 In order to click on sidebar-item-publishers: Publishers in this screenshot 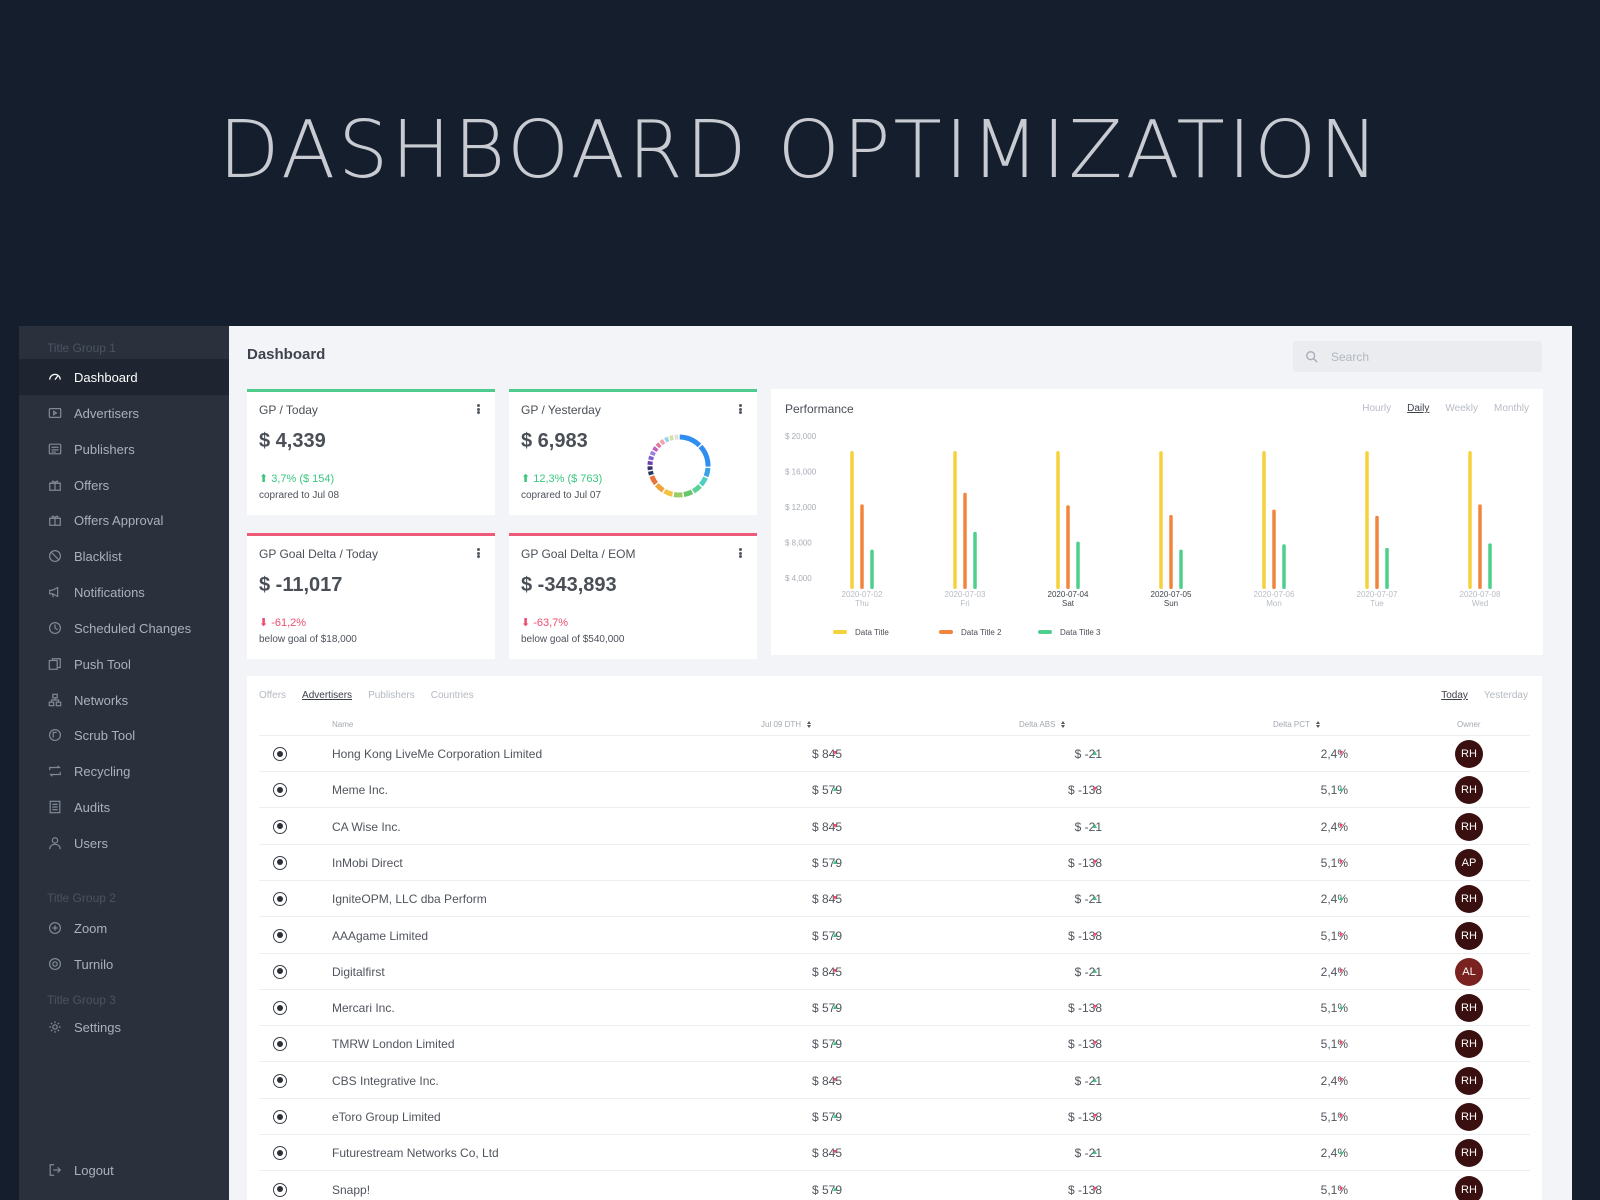, I will do `click(124, 449)`.